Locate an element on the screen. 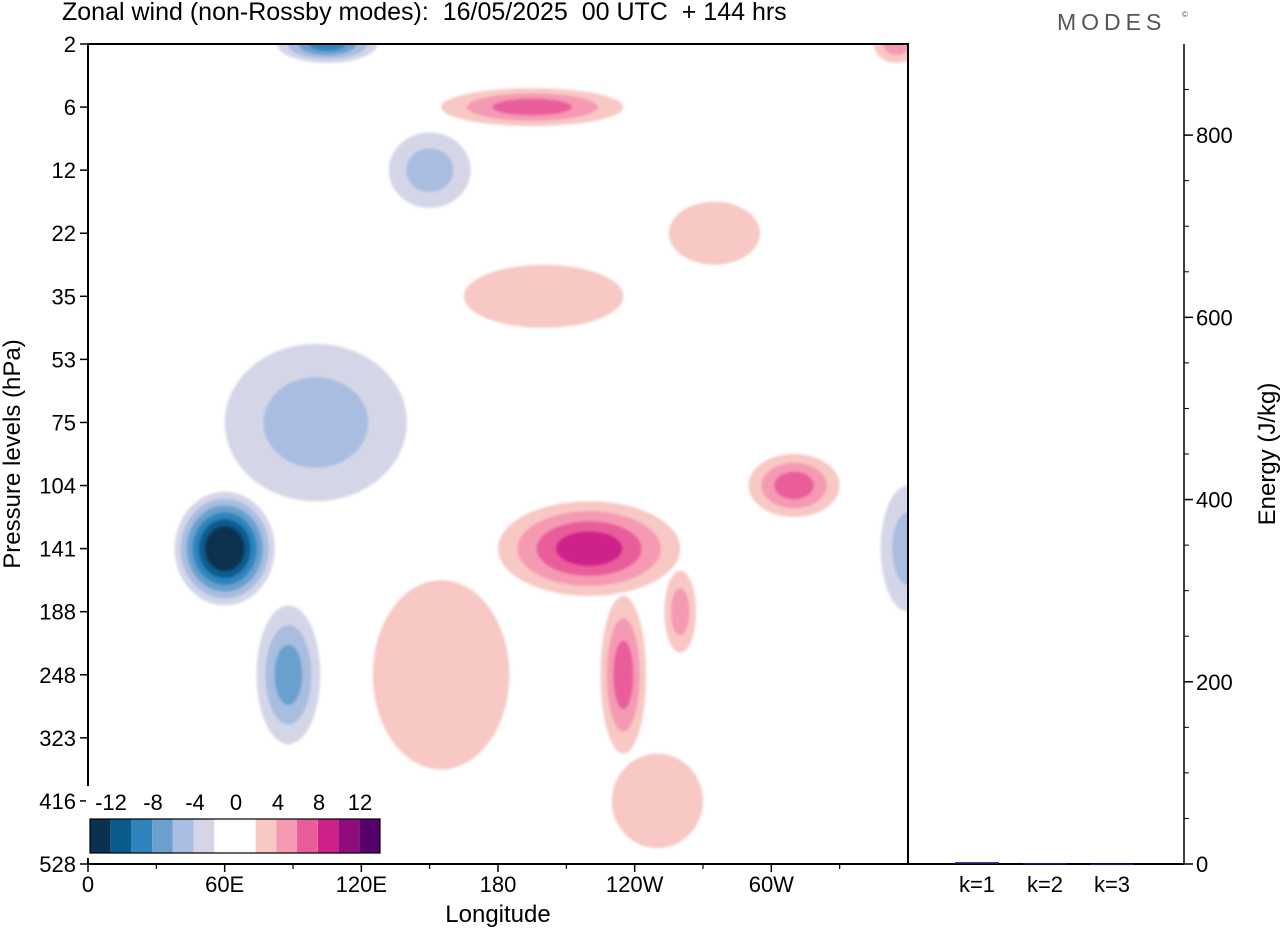 Image resolution: width=1280 pixels, height=930 pixels. x-tick-label: 60E is located at coordinates (224, 884).